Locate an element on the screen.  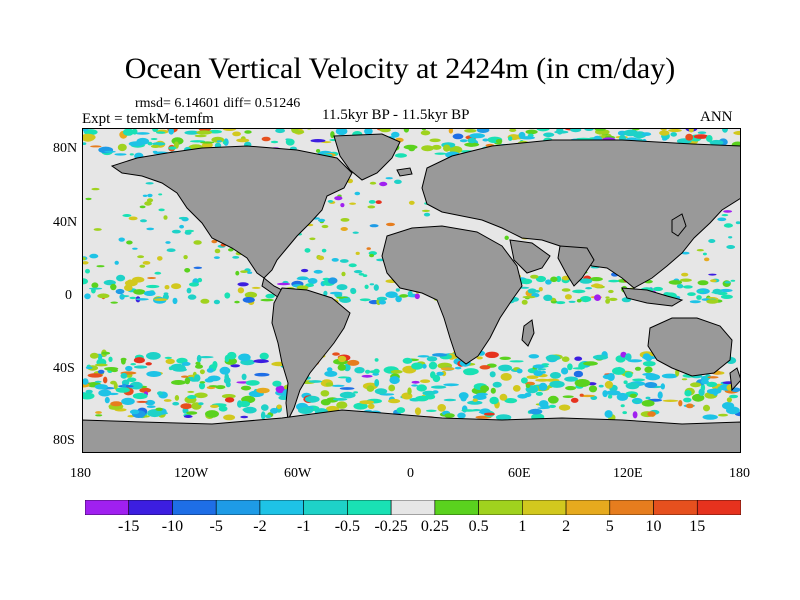
colorbar-label: 5 is located at coordinates (609, 526).